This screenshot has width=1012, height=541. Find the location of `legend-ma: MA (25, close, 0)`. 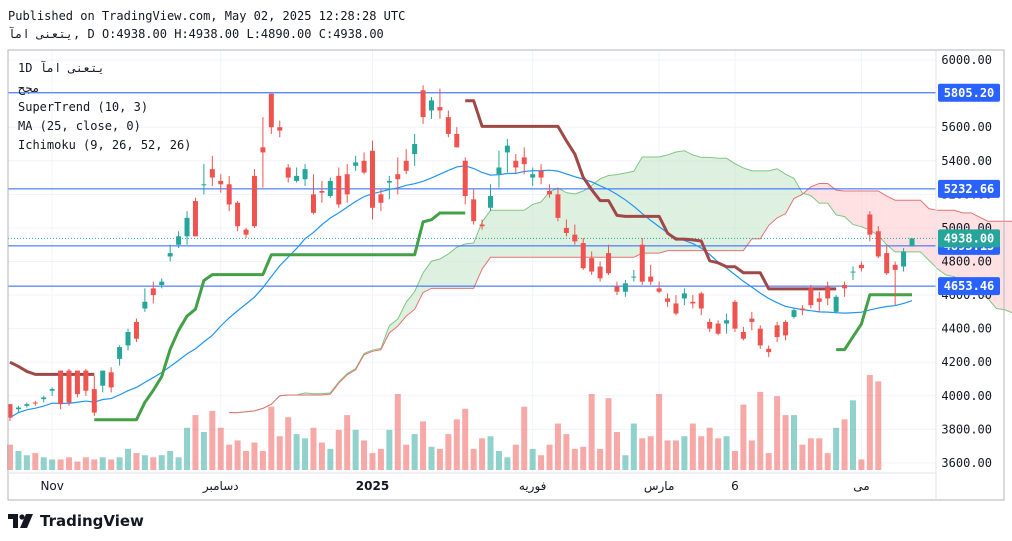

legend-ma: MA (25, close, 0) is located at coordinates (79, 126).